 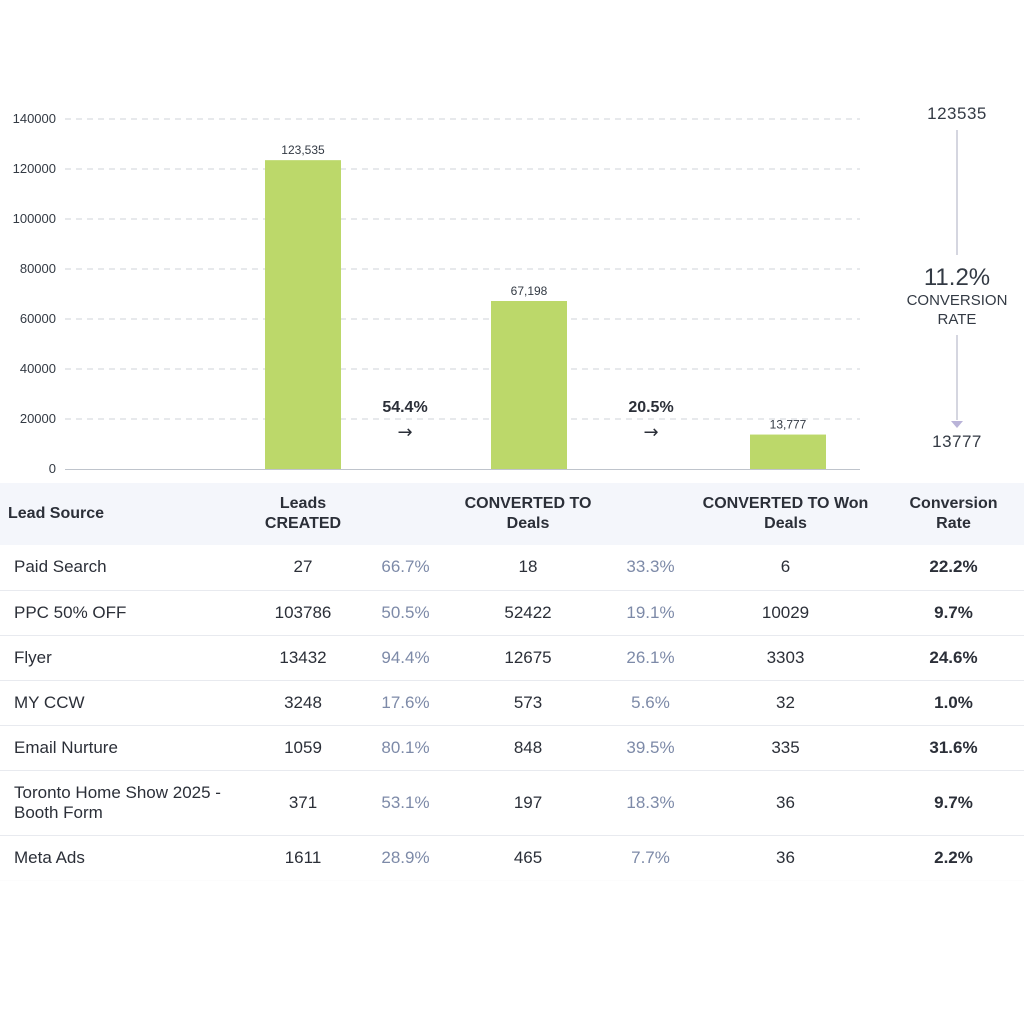 What do you see at coordinates (34, 118) in the screenshot?
I see `y-tick-label: 140000` at bounding box center [34, 118].